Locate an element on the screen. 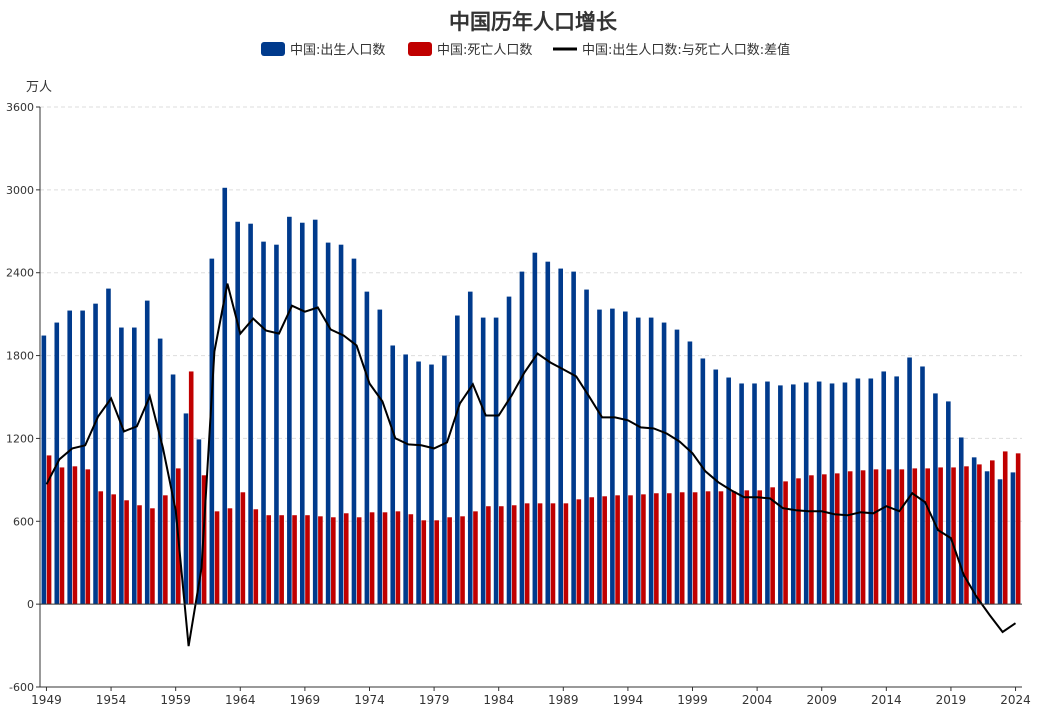  y-tick-label: 2400 is located at coordinates (20, 273).